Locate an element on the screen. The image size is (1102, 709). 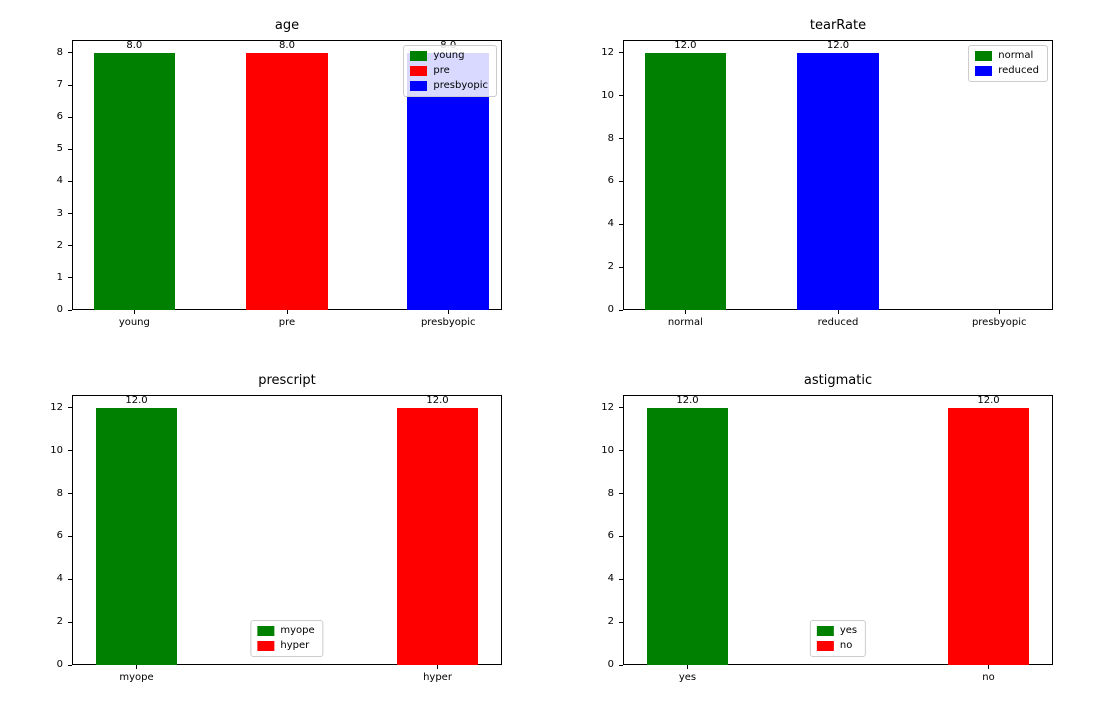
legend-label: pre is located at coordinates (441, 70).